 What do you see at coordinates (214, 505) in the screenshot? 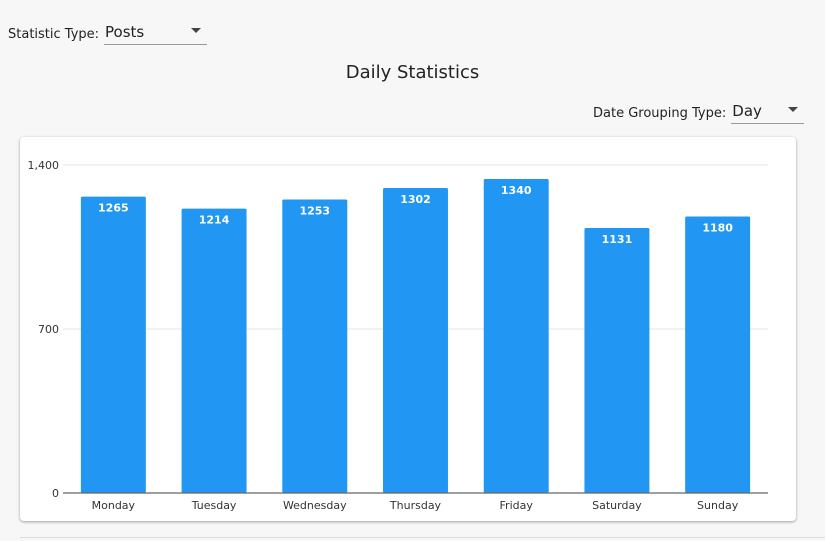
I see `x-tick-label: Tuesday` at bounding box center [214, 505].